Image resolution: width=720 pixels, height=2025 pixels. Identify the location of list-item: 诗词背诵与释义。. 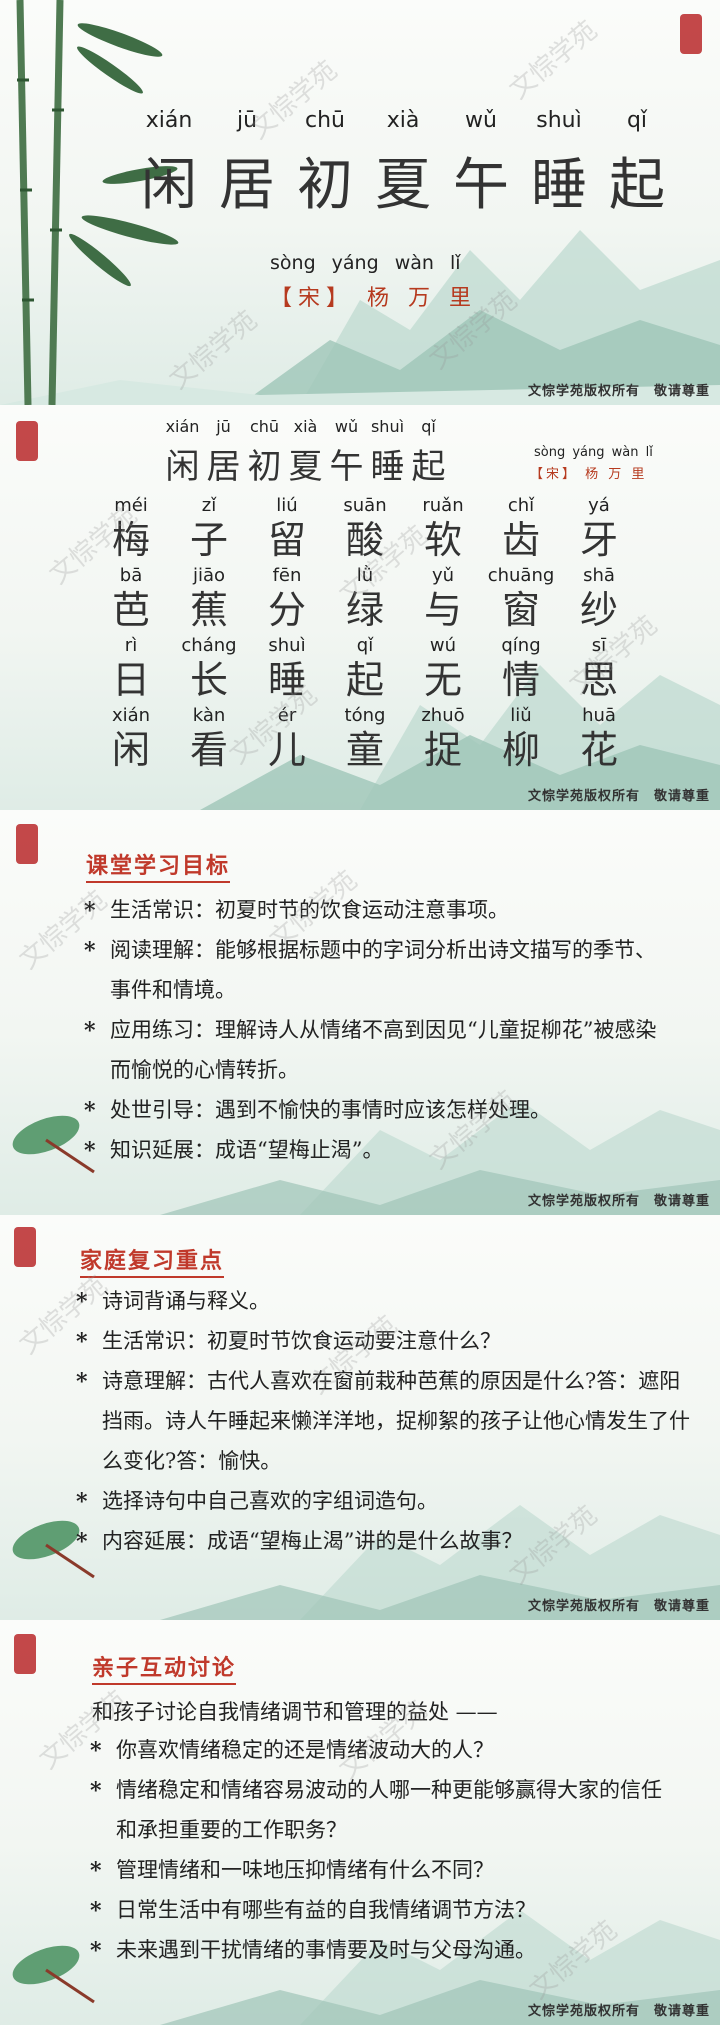
(384, 1301).